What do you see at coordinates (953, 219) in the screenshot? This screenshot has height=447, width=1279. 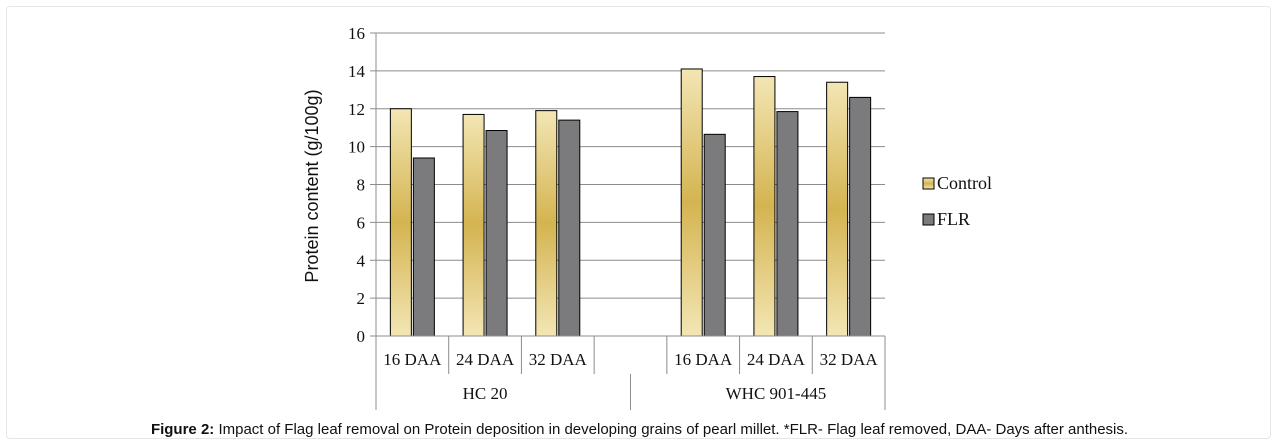 I see `legend-label-flr: FLR` at bounding box center [953, 219].